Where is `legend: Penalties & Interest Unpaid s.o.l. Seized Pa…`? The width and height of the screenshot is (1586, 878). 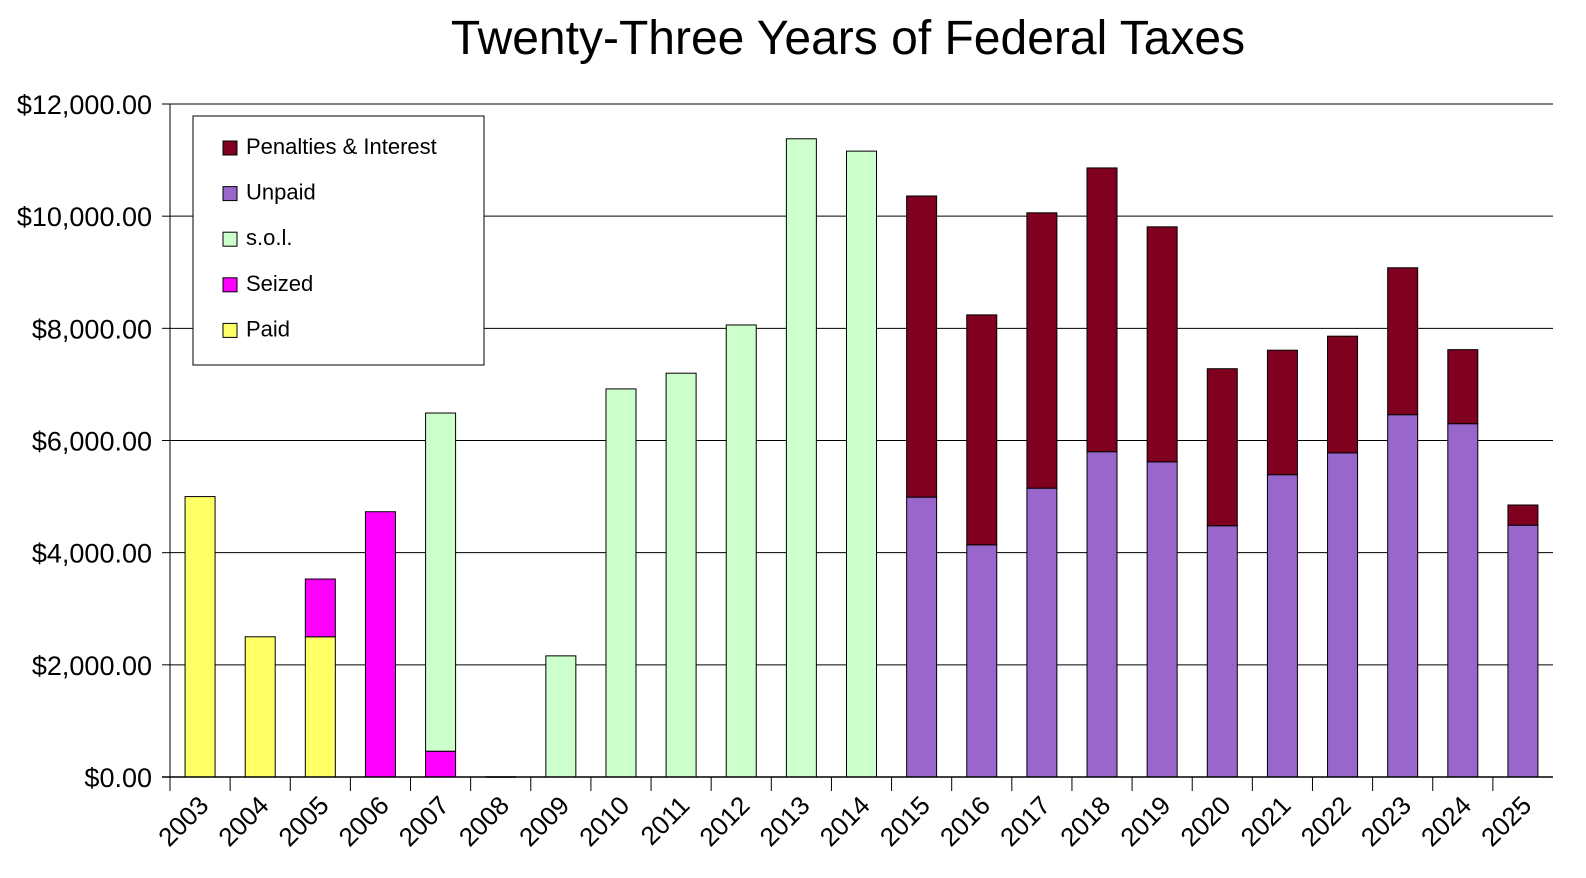
legend: Penalties & Interest Unpaid s.o.l. Seized Pa… is located at coordinates (338, 240).